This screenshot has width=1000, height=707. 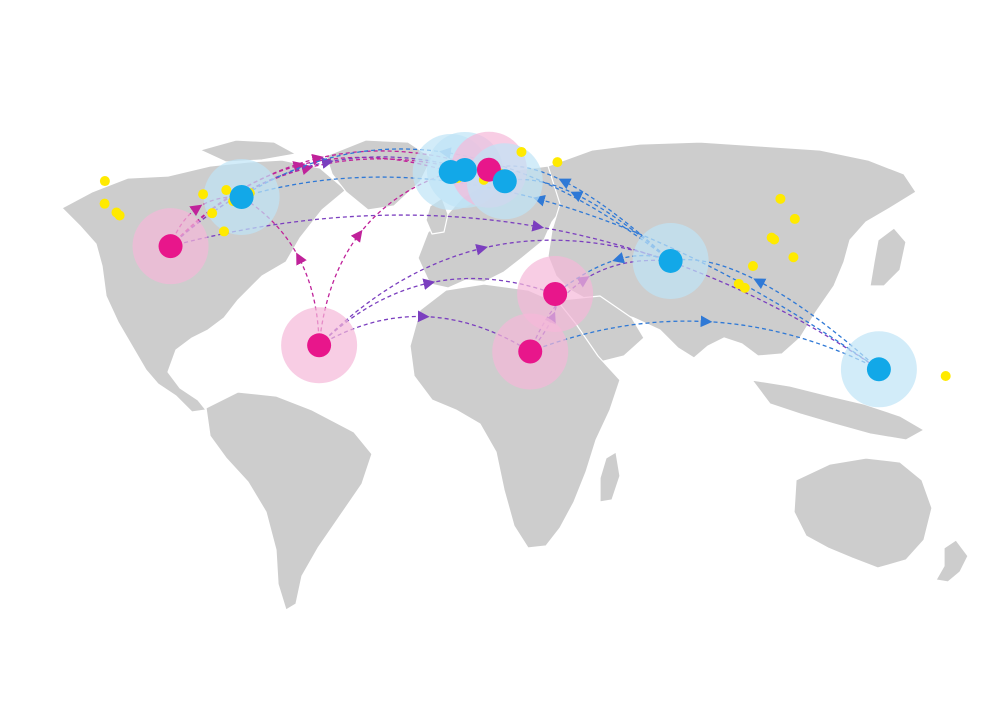 What do you see at coordinates (576, 250) in the screenshot?
I see `route-sao-paulo-to-bangalore-b` at bounding box center [576, 250].